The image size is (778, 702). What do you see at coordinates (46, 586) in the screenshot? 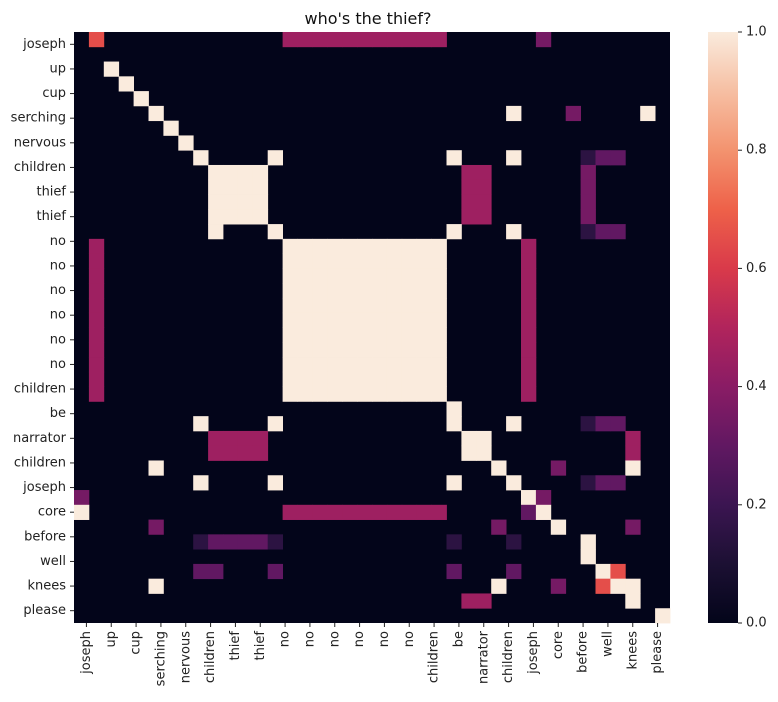
I see `y-tick-label: knees` at bounding box center [46, 586].